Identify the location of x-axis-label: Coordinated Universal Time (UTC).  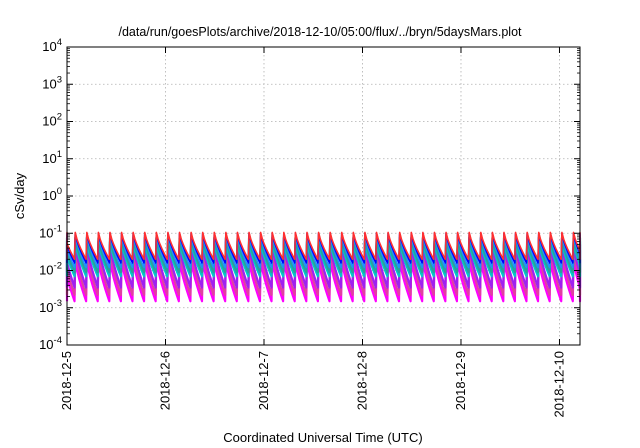
(322, 437).